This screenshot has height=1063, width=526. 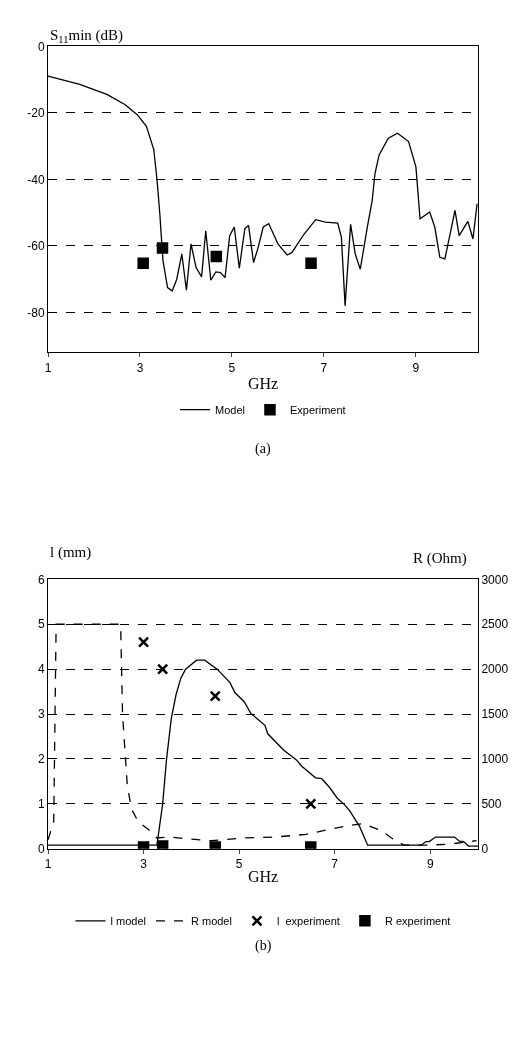 What do you see at coordinates (87, 36) in the screenshot?
I see `y-axis-title: S$_{11}$min (dB)` at bounding box center [87, 36].